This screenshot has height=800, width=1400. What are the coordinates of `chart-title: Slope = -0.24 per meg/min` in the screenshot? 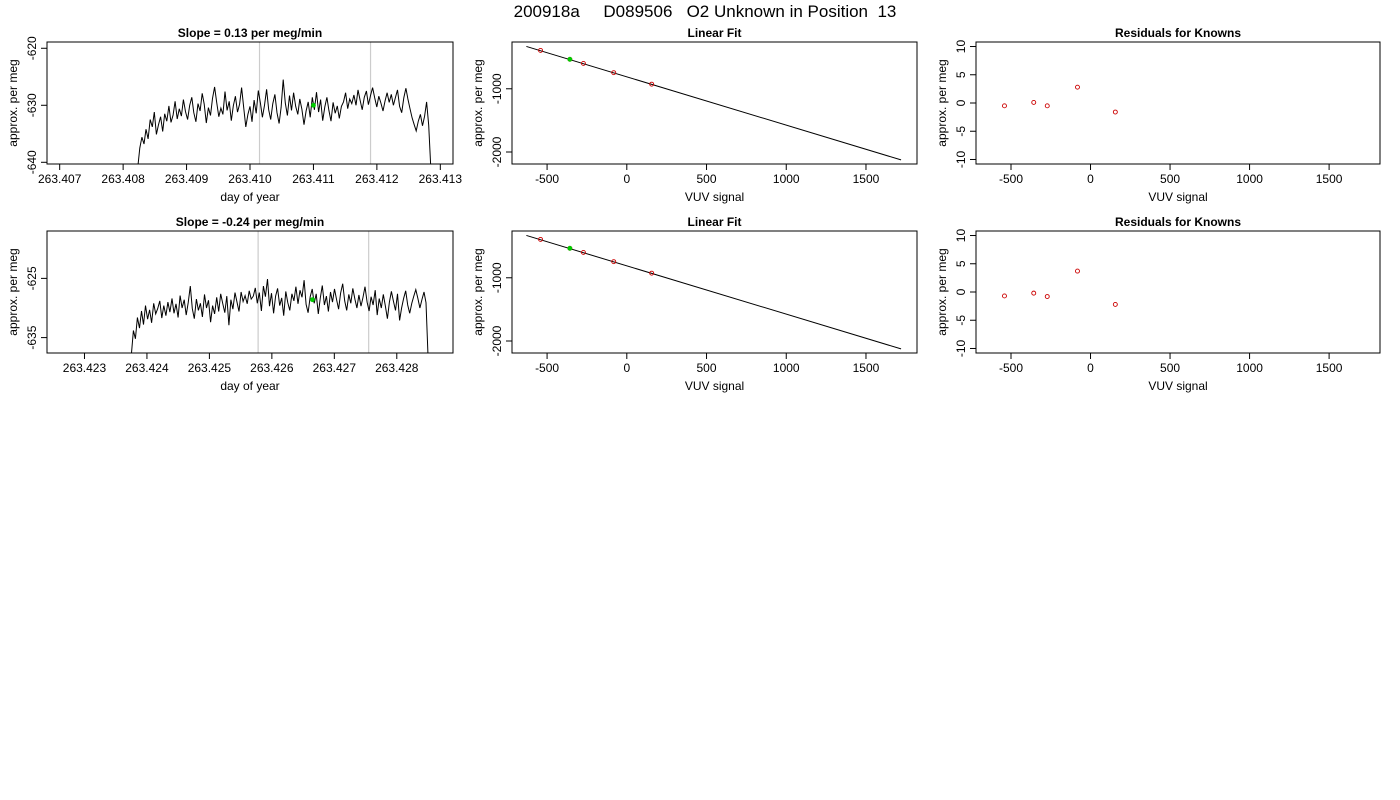 It's located at (250, 222).